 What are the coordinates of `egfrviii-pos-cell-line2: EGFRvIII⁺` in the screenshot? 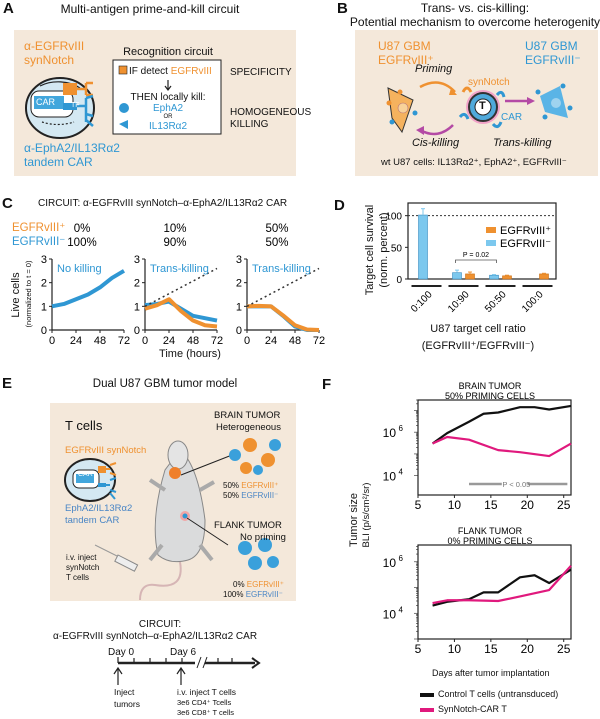 It's located at (406, 60).